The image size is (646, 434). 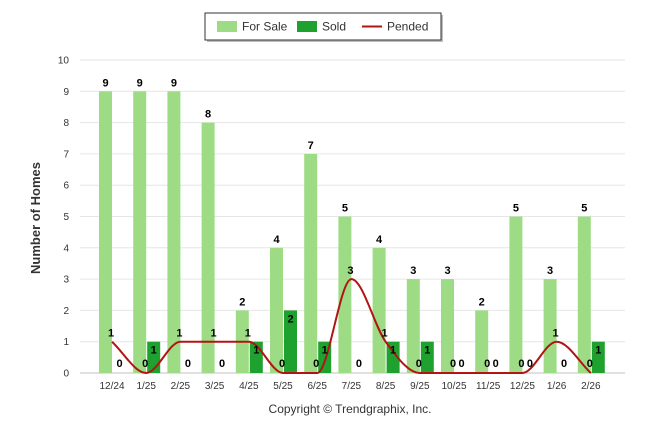 What do you see at coordinates (64, 61) in the screenshot?
I see `y-tick-label: 10` at bounding box center [64, 61].